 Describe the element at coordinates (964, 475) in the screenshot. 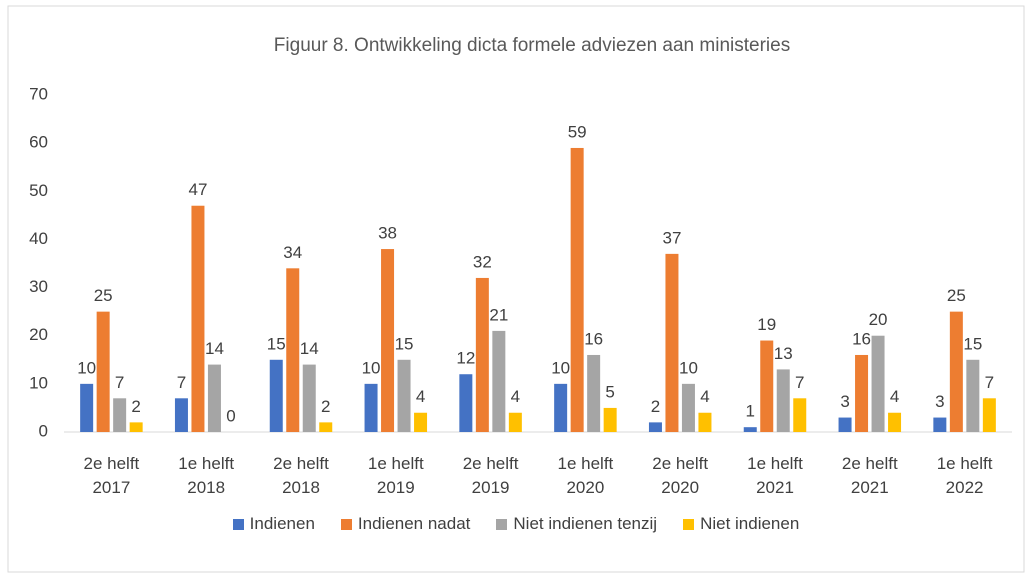

I see `x-tick-label: 1e helft 2022` at that location.